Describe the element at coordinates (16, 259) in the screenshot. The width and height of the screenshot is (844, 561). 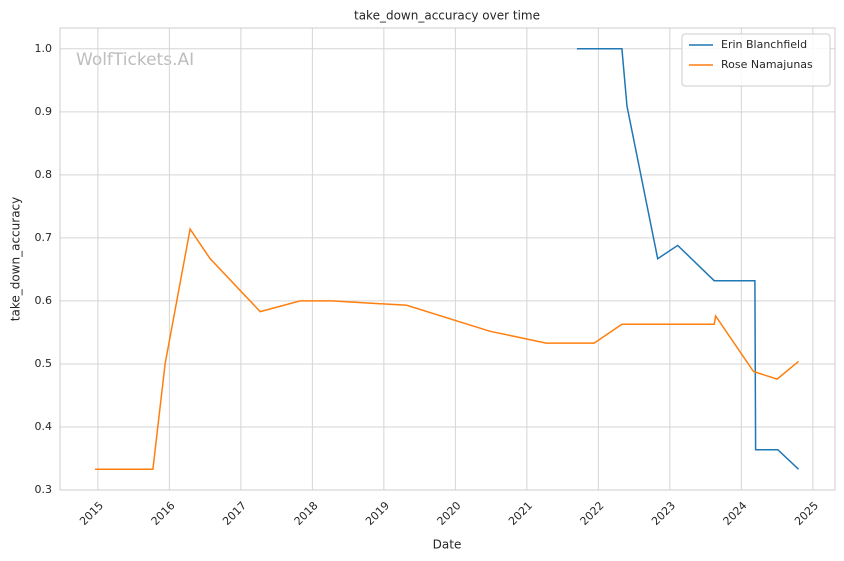
I see `y-axis-label: take_down_accuracy` at that location.